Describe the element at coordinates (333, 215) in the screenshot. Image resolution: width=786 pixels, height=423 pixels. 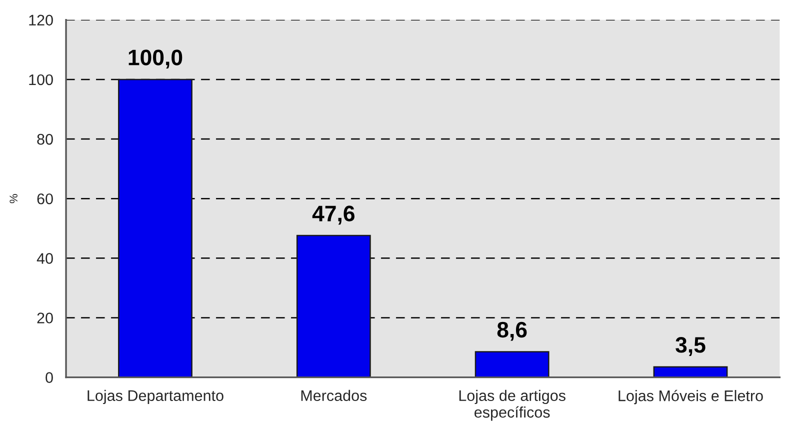
I see `data-label: 47,6` at that location.